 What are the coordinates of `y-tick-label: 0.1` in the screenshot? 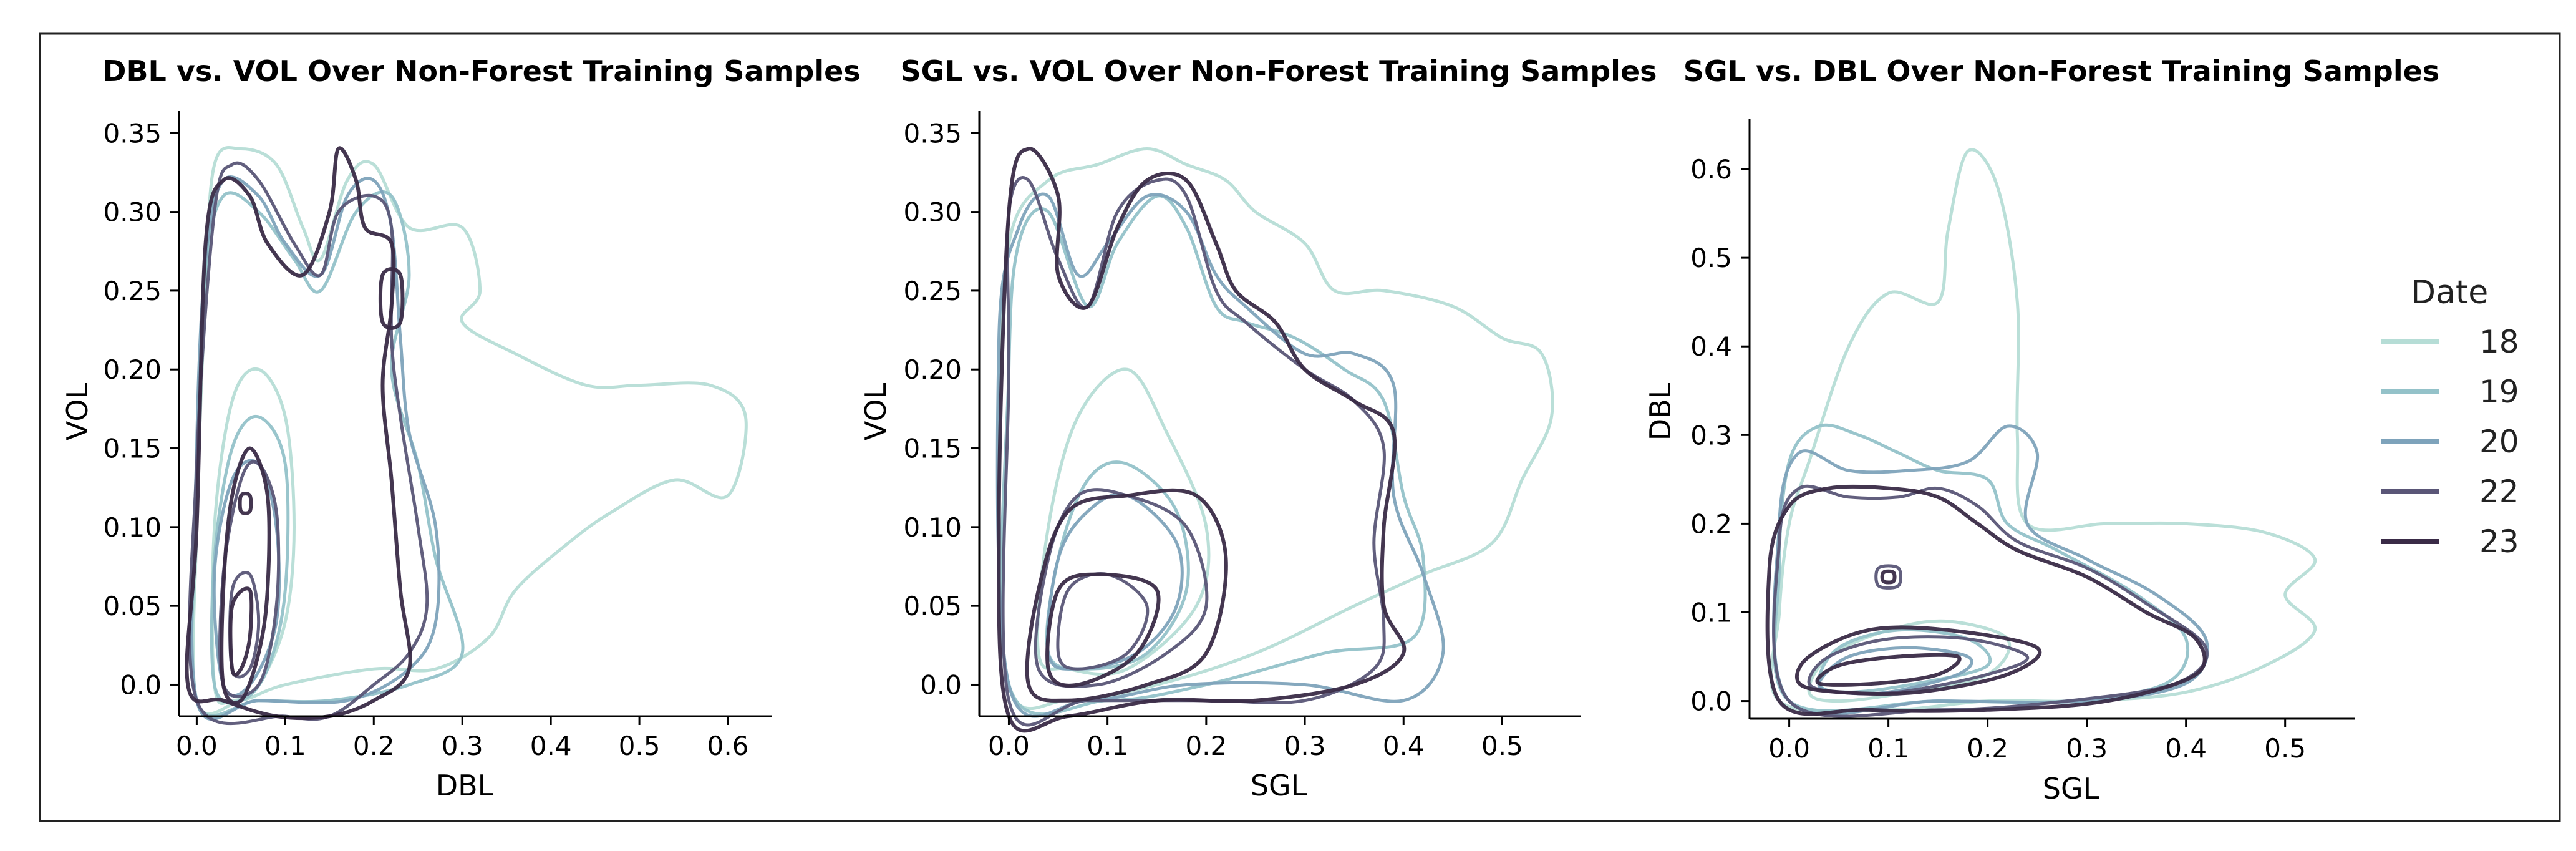 It's located at (1711, 612).